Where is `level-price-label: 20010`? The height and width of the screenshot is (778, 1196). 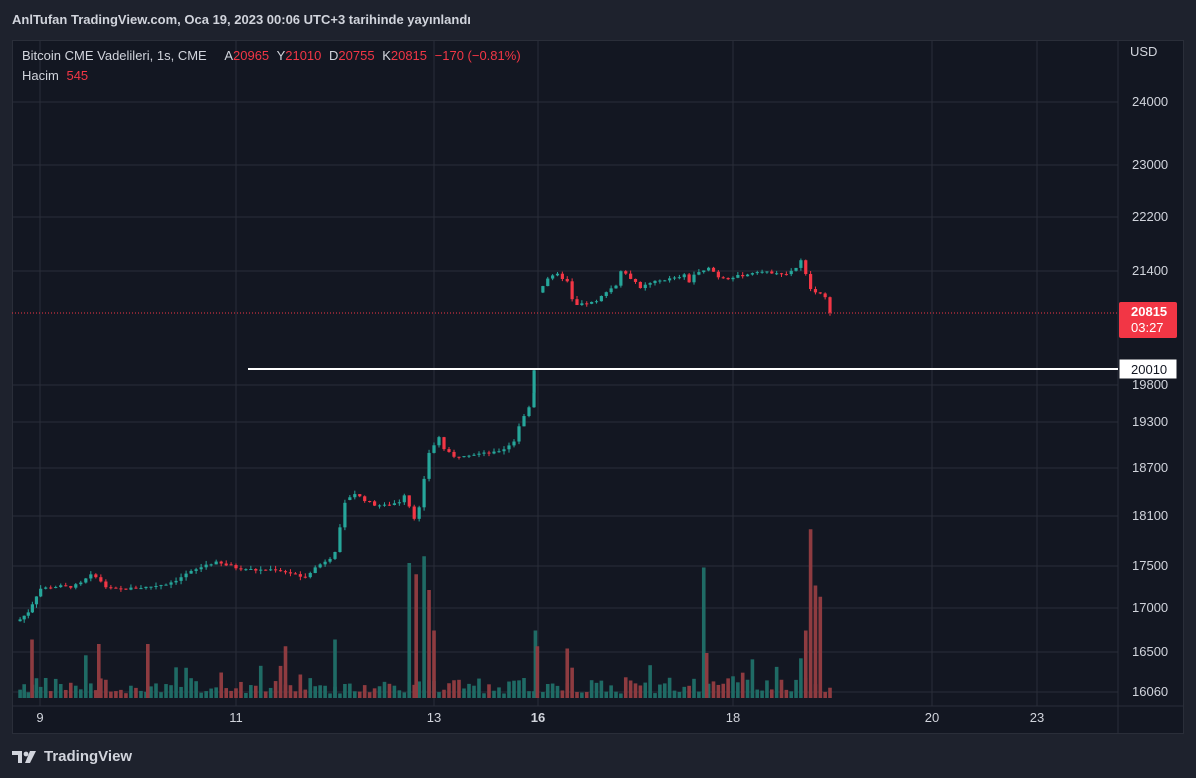 level-price-label: 20010 is located at coordinates (1149, 369).